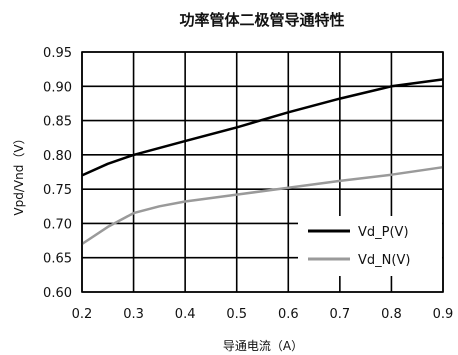 This screenshot has width=458, height=355. What do you see at coordinates (261, 20) in the screenshot?
I see `chart-title: 功率管体二极管导通特性` at bounding box center [261, 20].